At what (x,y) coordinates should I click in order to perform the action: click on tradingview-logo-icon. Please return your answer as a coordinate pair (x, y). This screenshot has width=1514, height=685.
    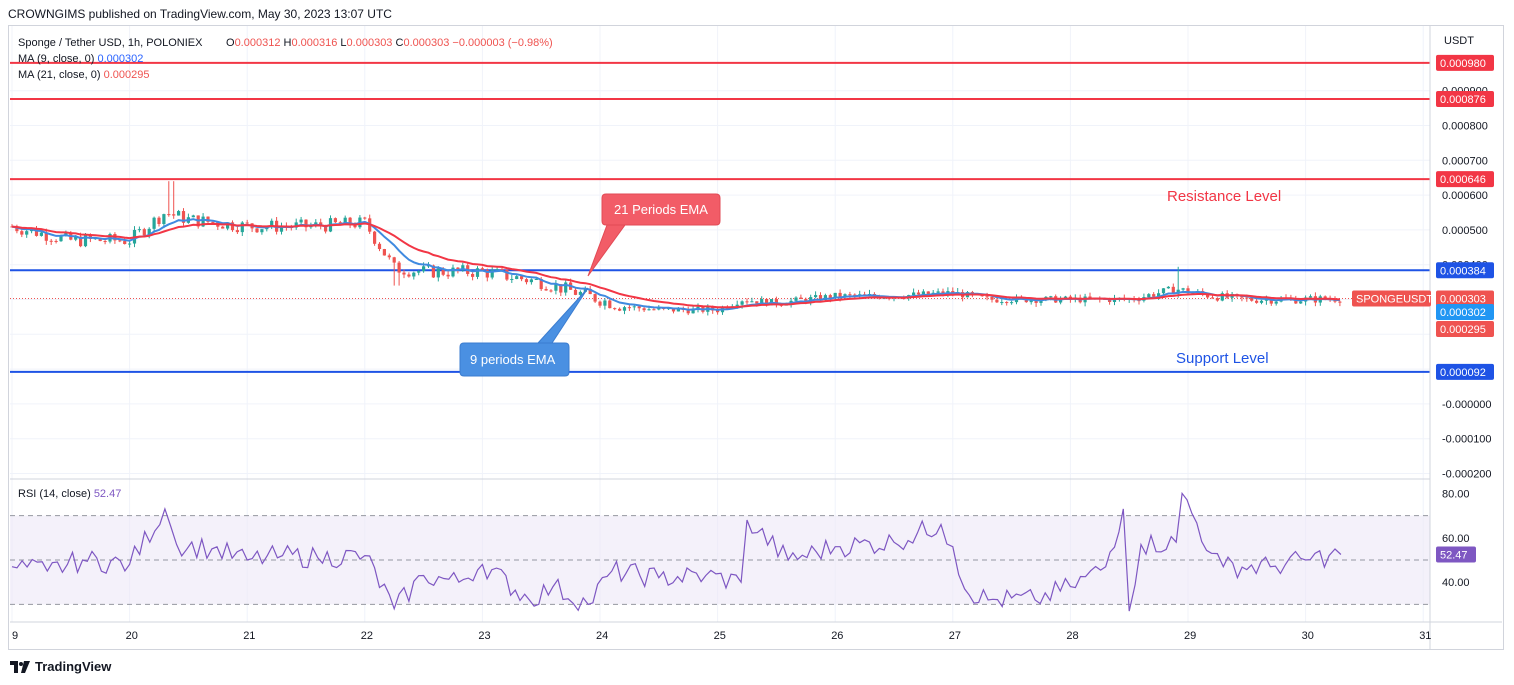
    Looking at the image, I should click on (20, 666).